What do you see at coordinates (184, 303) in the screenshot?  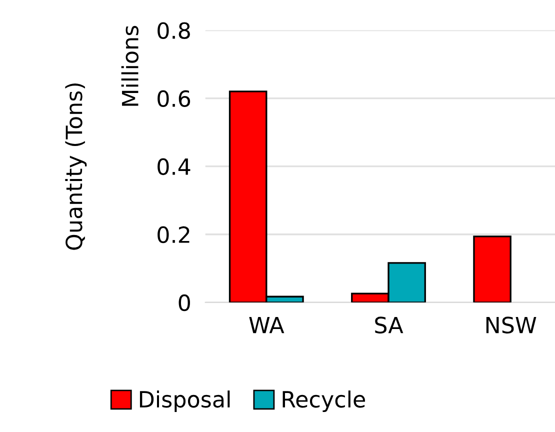 I see `y-tick-label: 0` at bounding box center [184, 303].